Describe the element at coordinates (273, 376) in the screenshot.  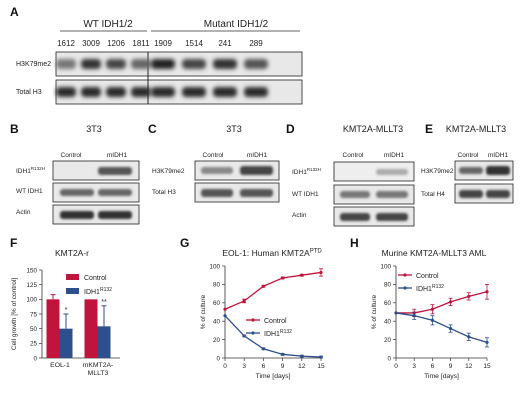
I see `x-axis-label: Time [days]` at that location.